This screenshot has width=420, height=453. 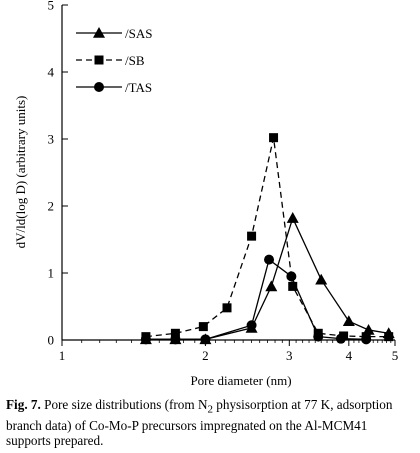 I want to click on legend-label: /SB, so click(x=135, y=60).